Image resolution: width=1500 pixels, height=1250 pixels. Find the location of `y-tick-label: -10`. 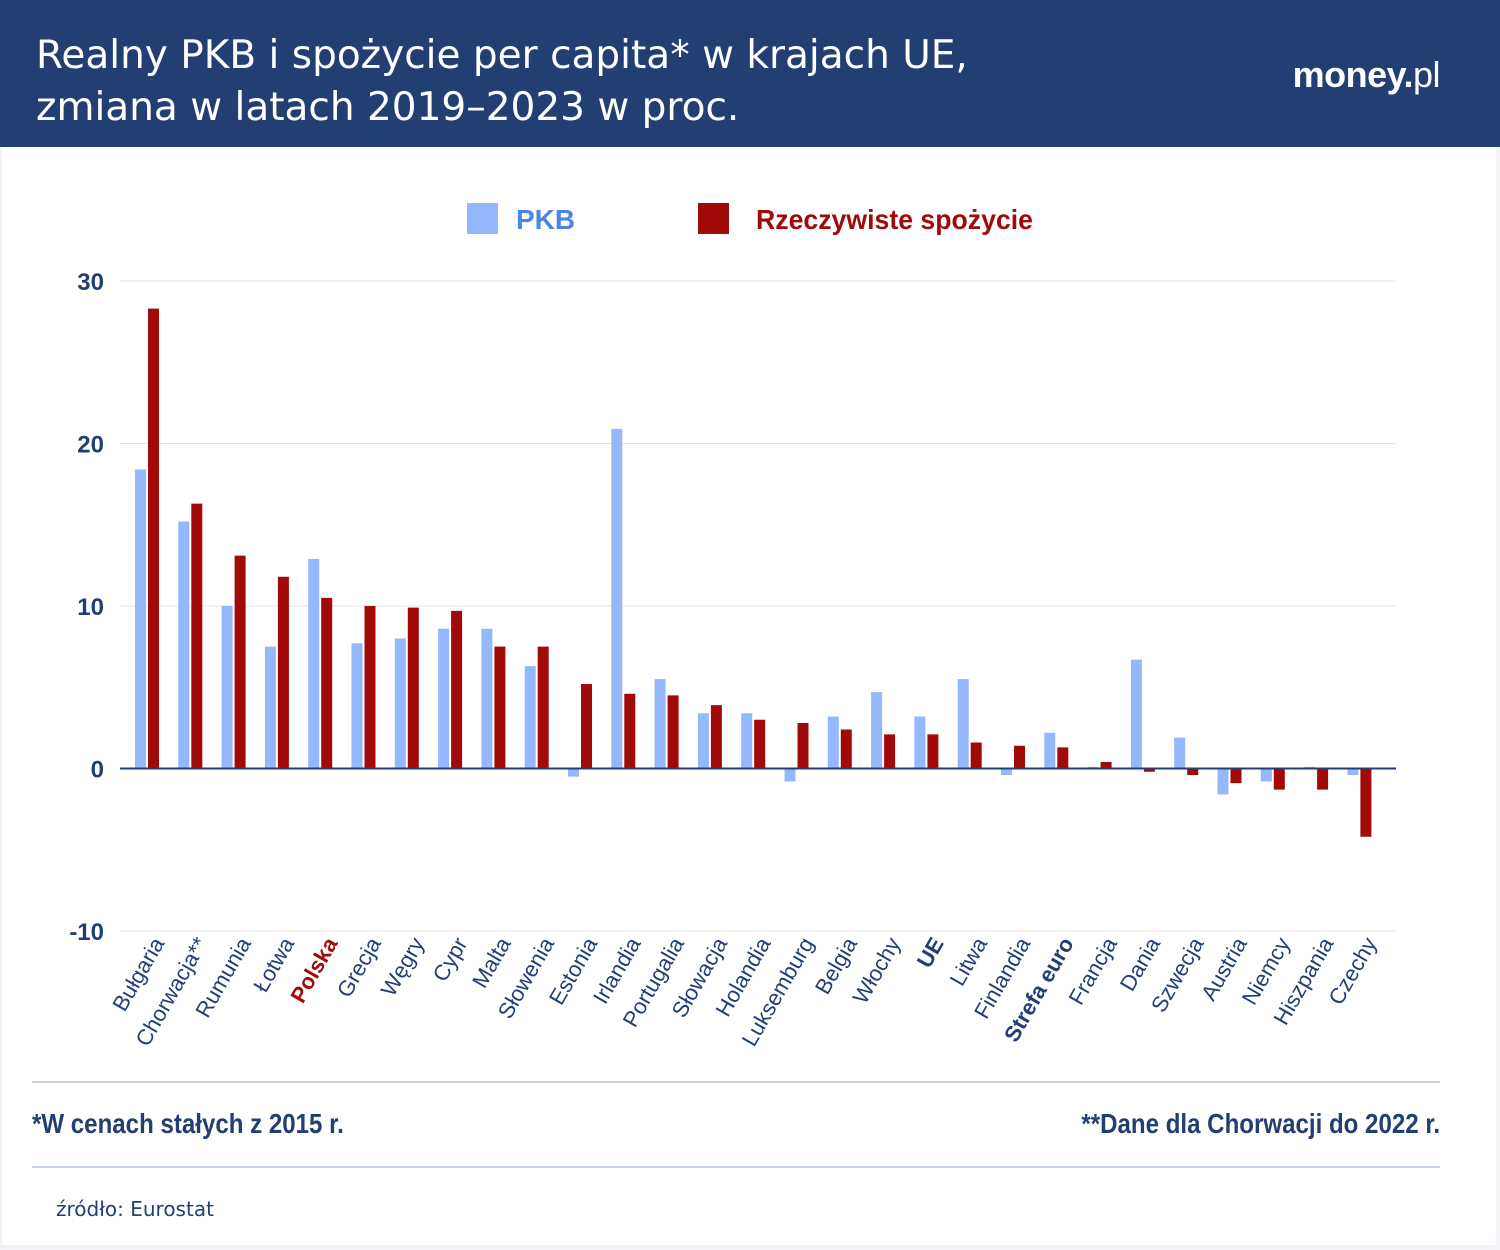

y-tick-label: -10 is located at coordinates (86, 932).